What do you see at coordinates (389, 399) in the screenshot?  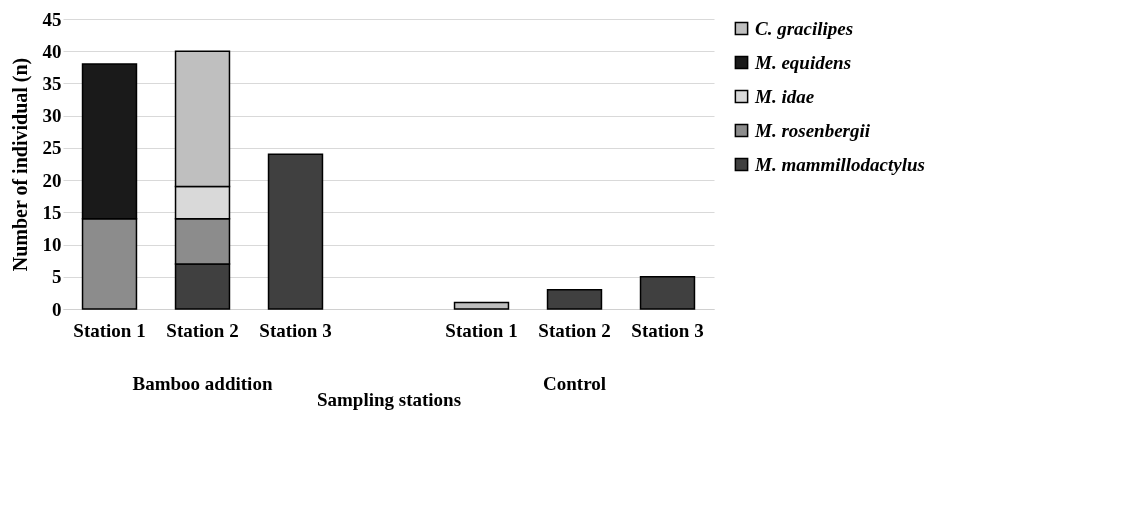 I see `x-axis-title: Sampling stations` at bounding box center [389, 399].